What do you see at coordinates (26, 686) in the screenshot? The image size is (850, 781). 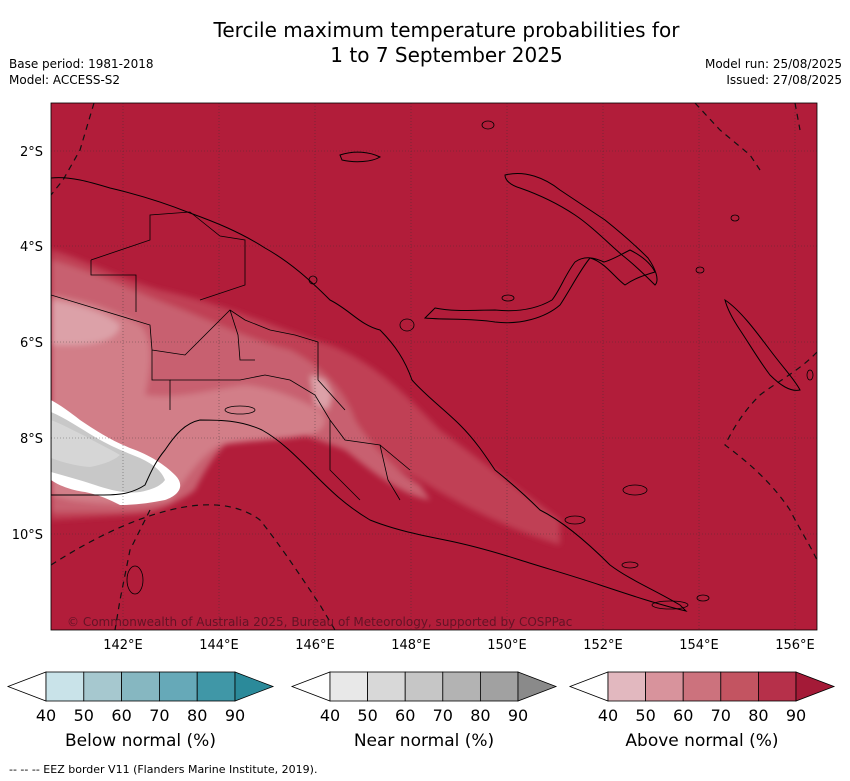 I see `below-normal-lower-extend` at bounding box center [26, 686].